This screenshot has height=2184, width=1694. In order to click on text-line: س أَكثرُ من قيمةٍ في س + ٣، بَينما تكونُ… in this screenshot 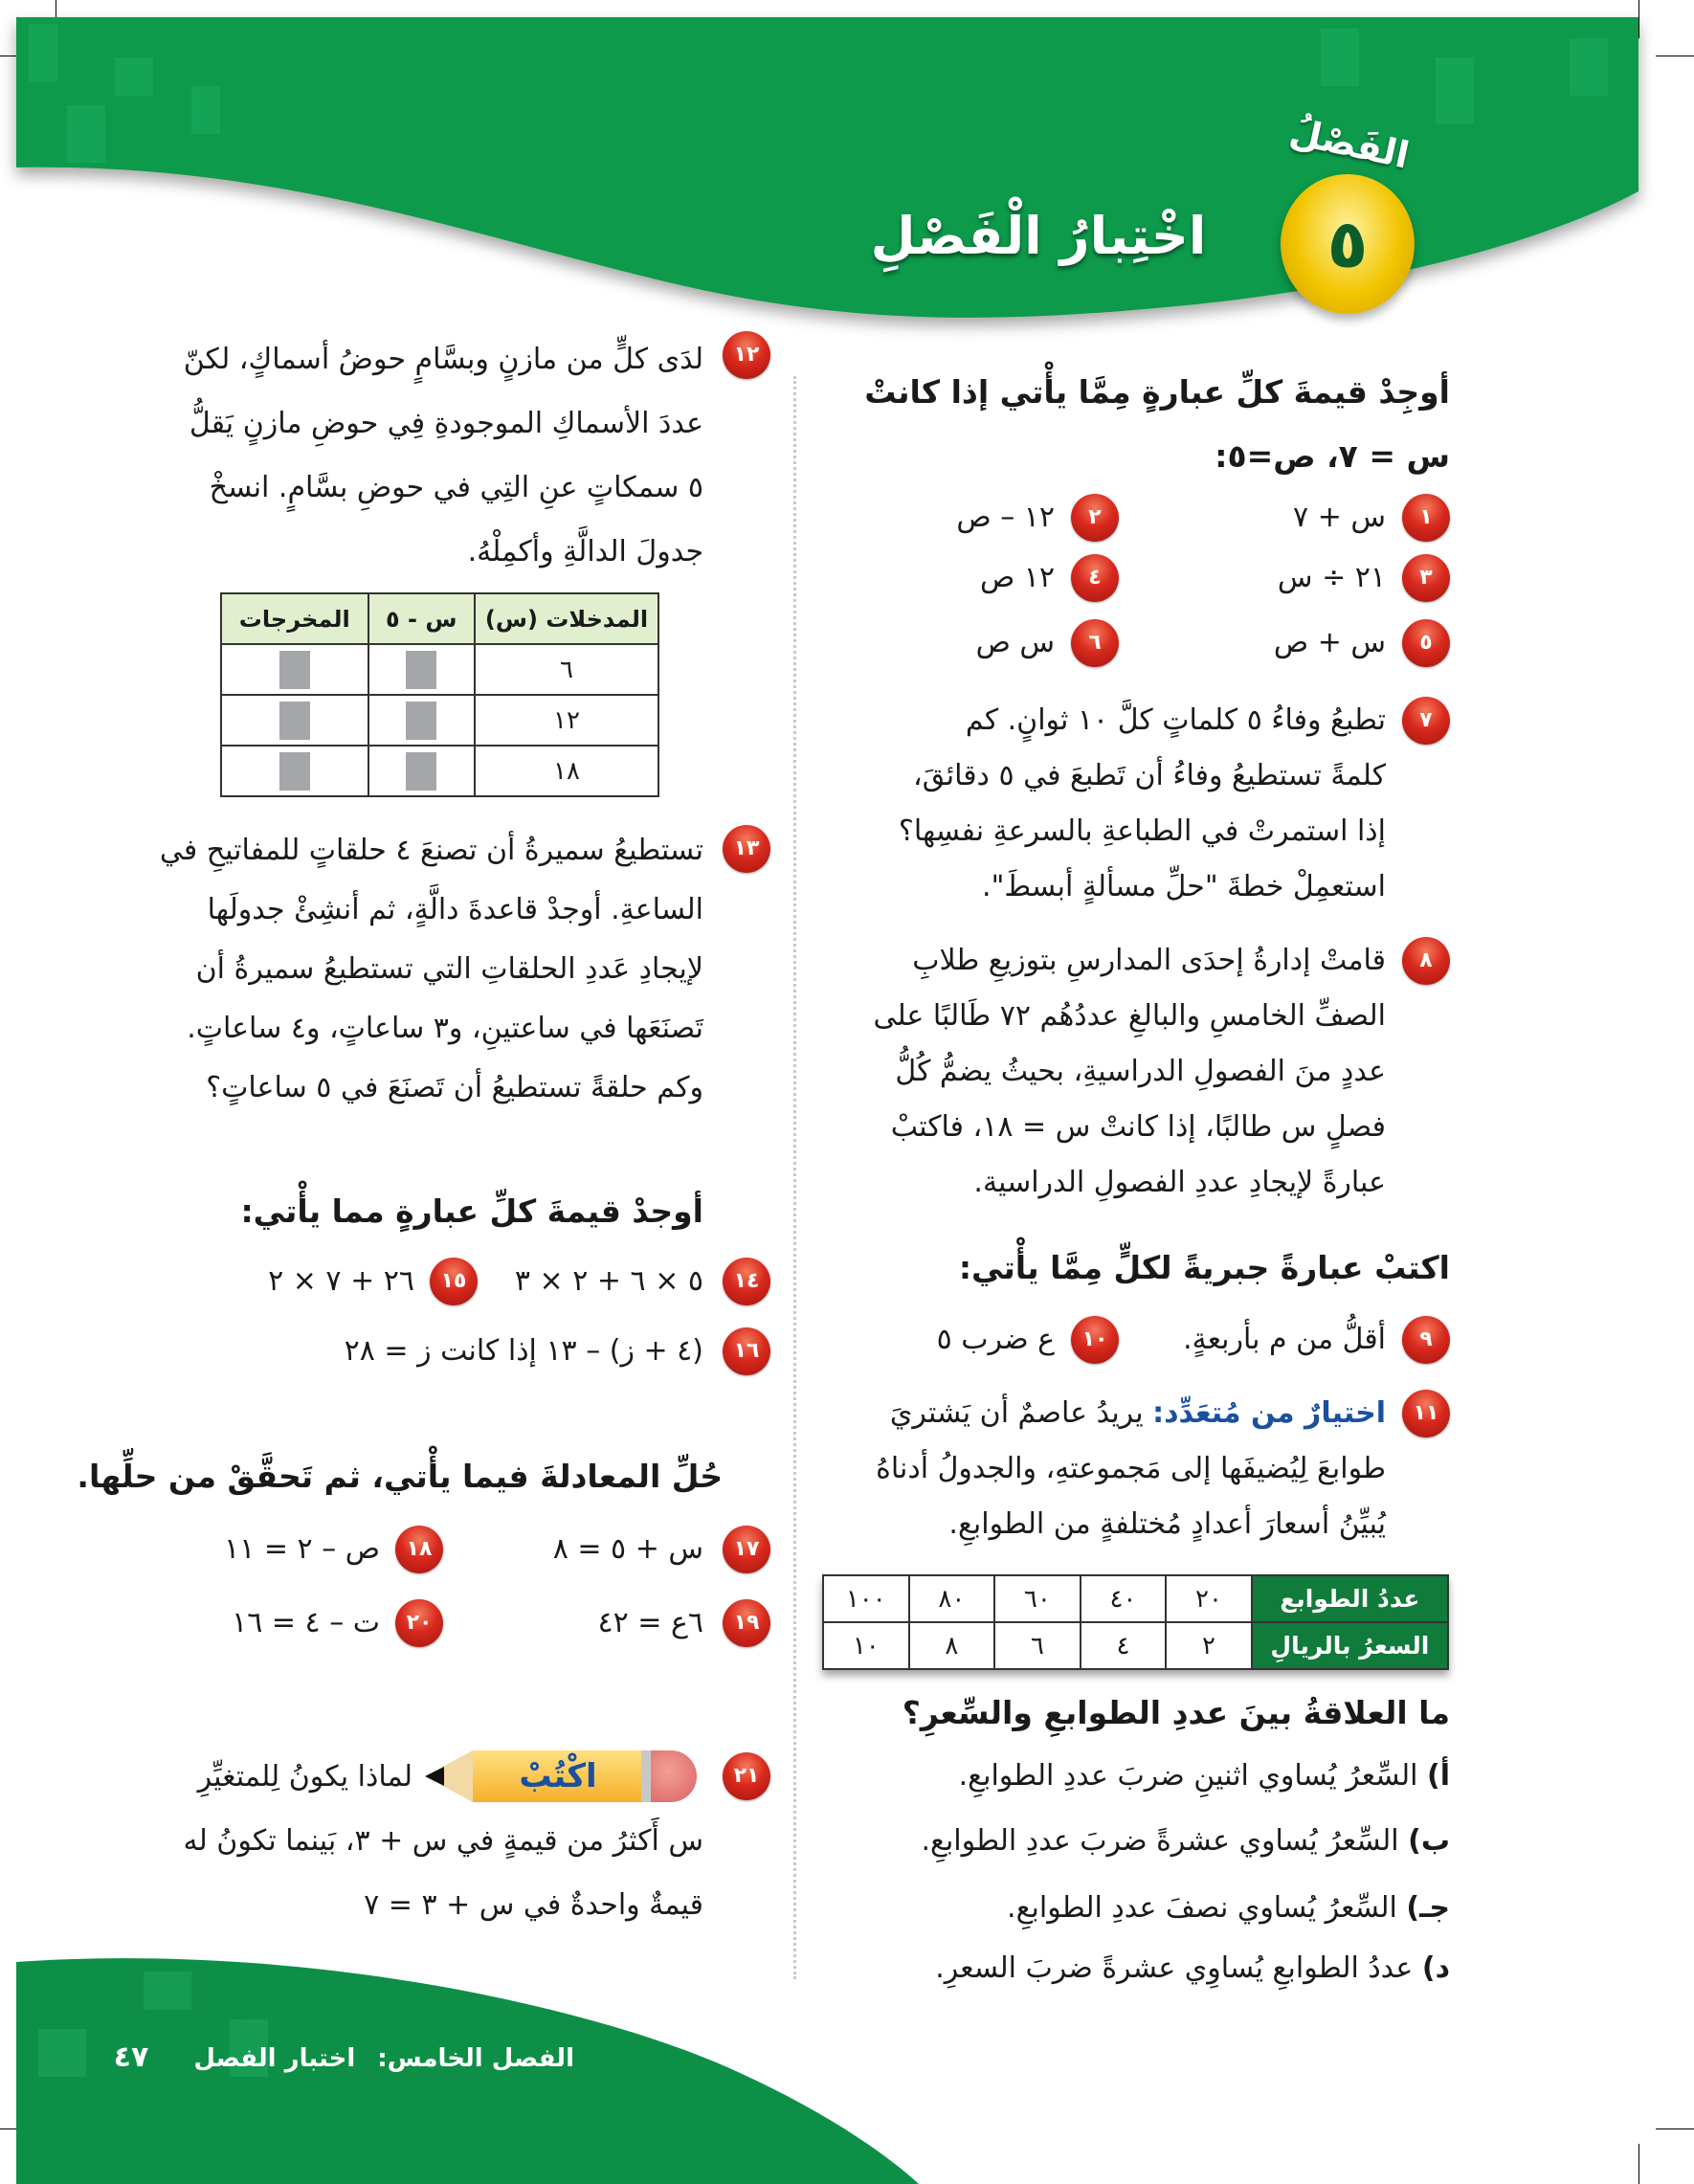, I will do `click(443, 1841)`.